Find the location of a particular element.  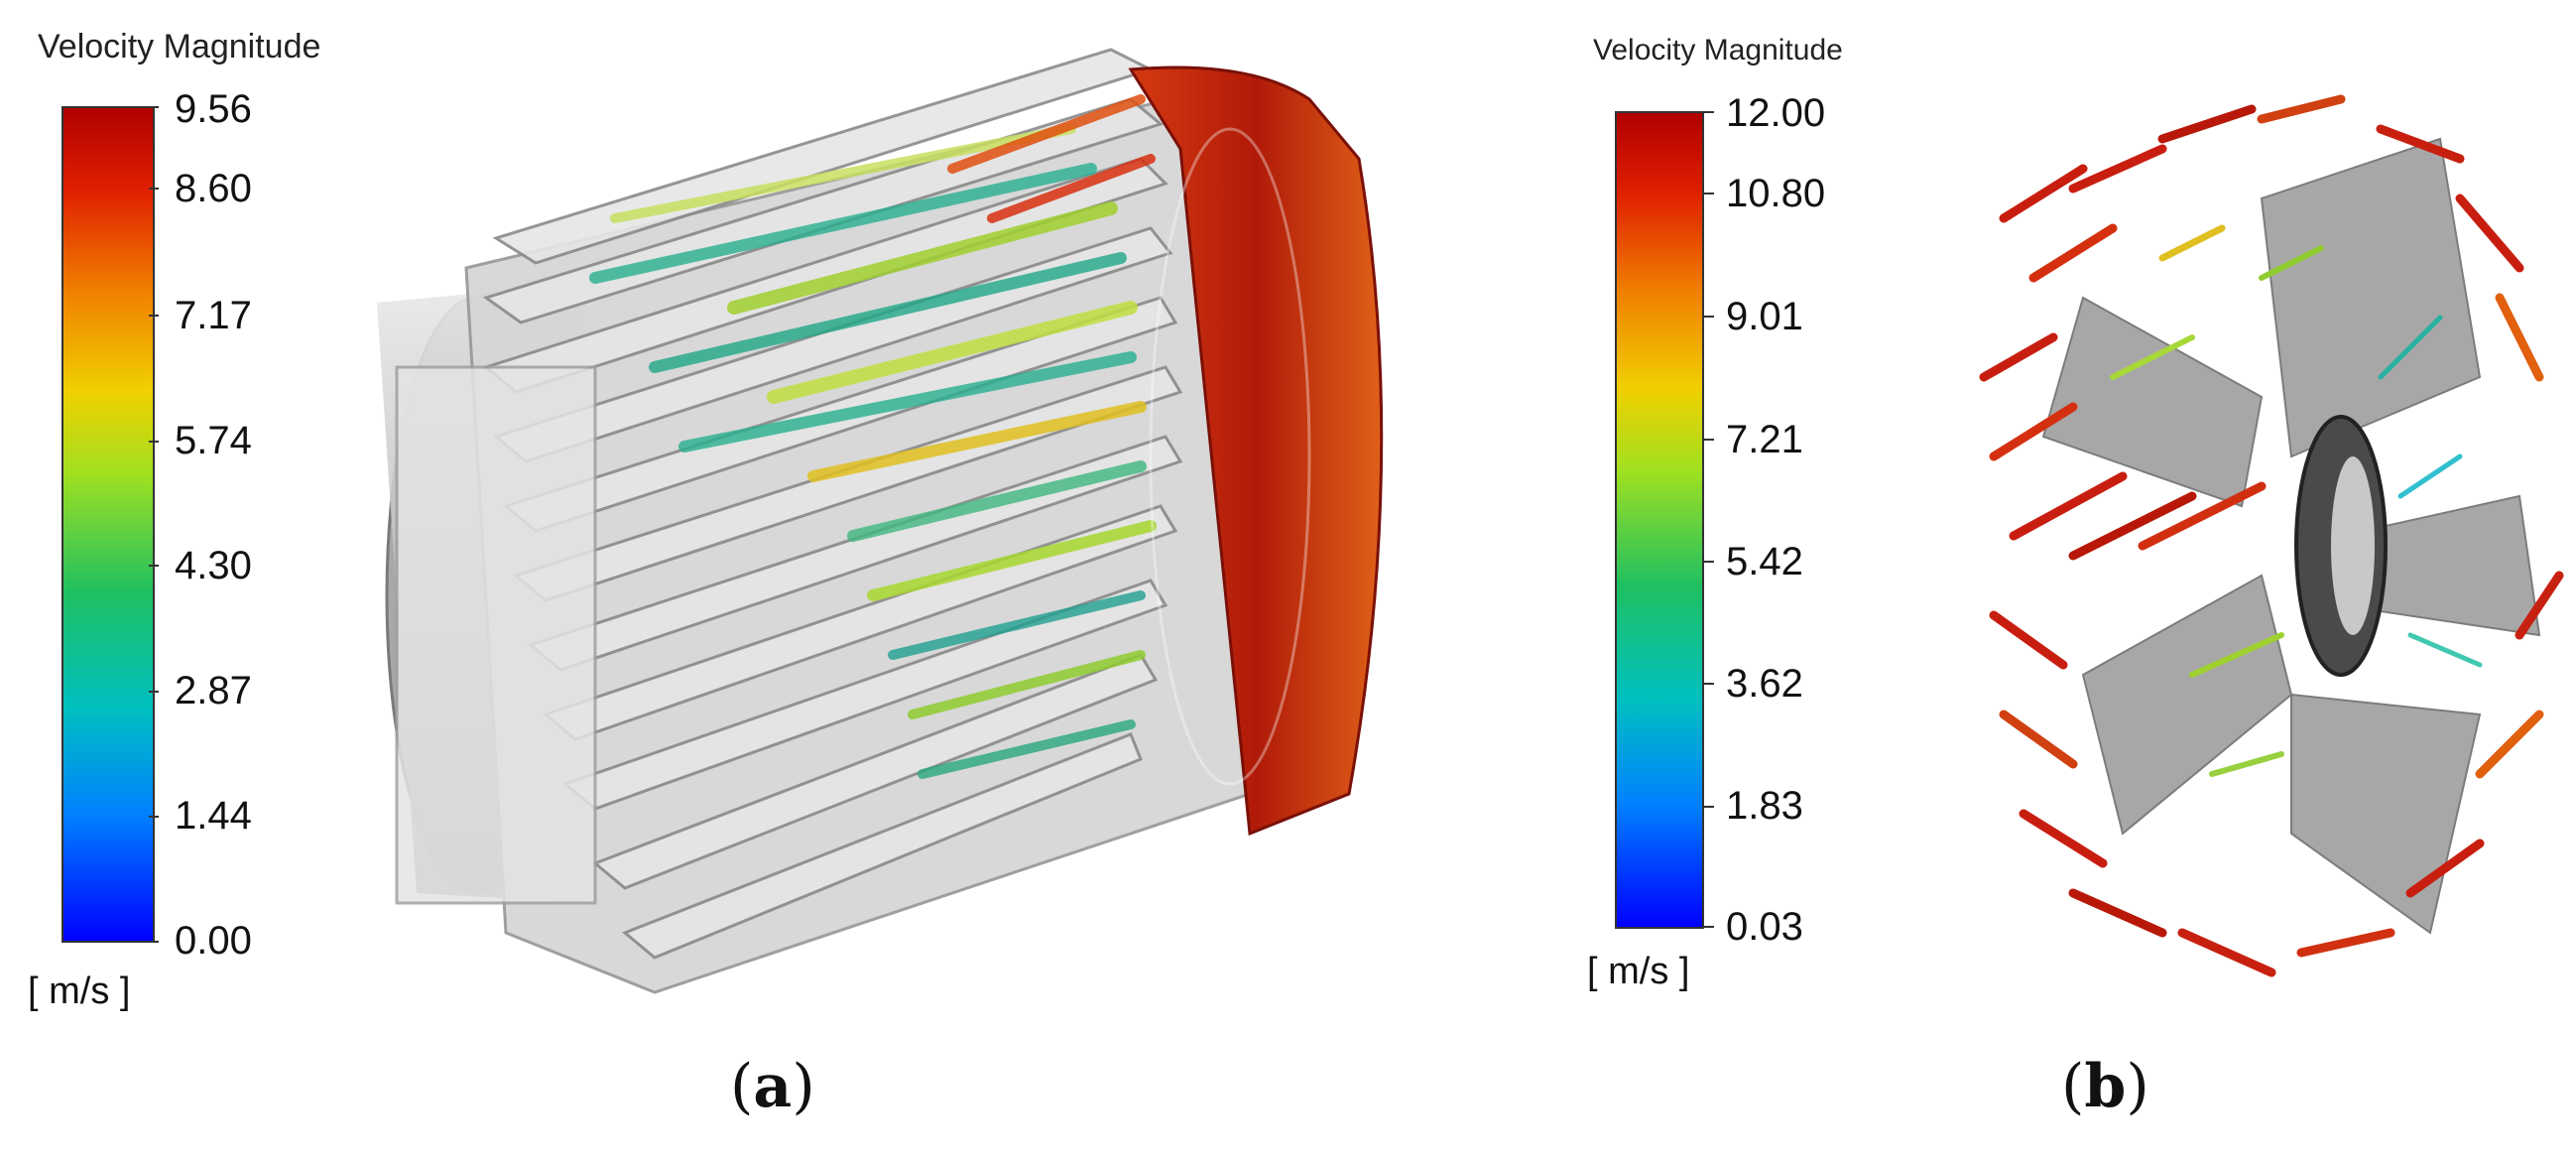

fan-shroud-ring is located at coordinates (1256, 451).